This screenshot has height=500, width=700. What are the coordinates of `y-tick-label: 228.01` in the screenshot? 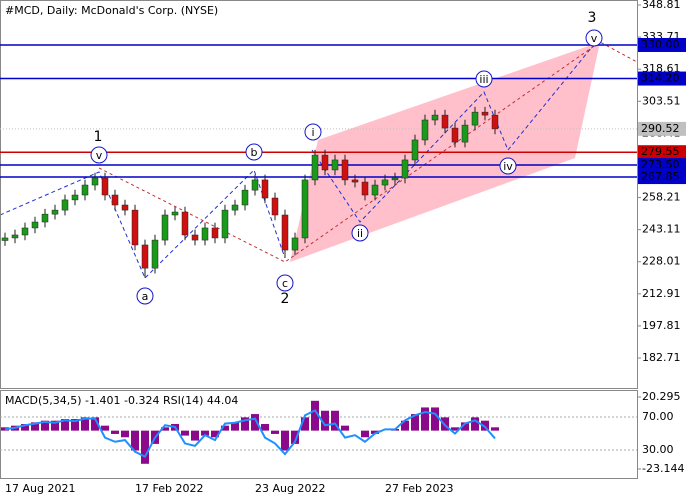 It's located at (661, 261).